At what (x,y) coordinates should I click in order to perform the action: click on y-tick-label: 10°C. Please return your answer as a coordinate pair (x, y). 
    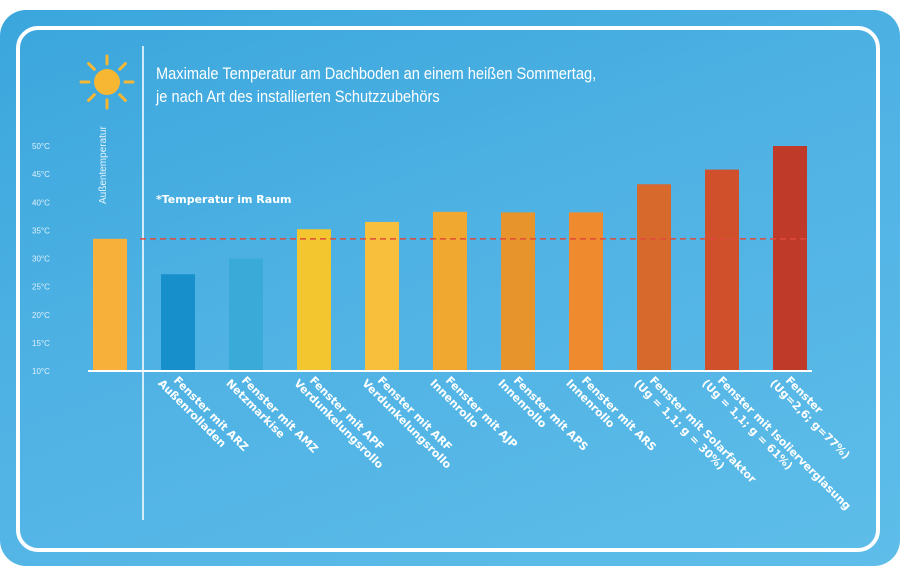
    Looking at the image, I should click on (41, 371).